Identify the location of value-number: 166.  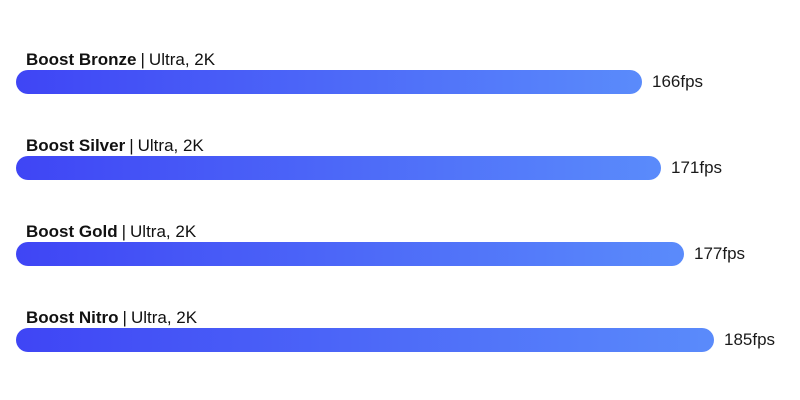
(666, 81).